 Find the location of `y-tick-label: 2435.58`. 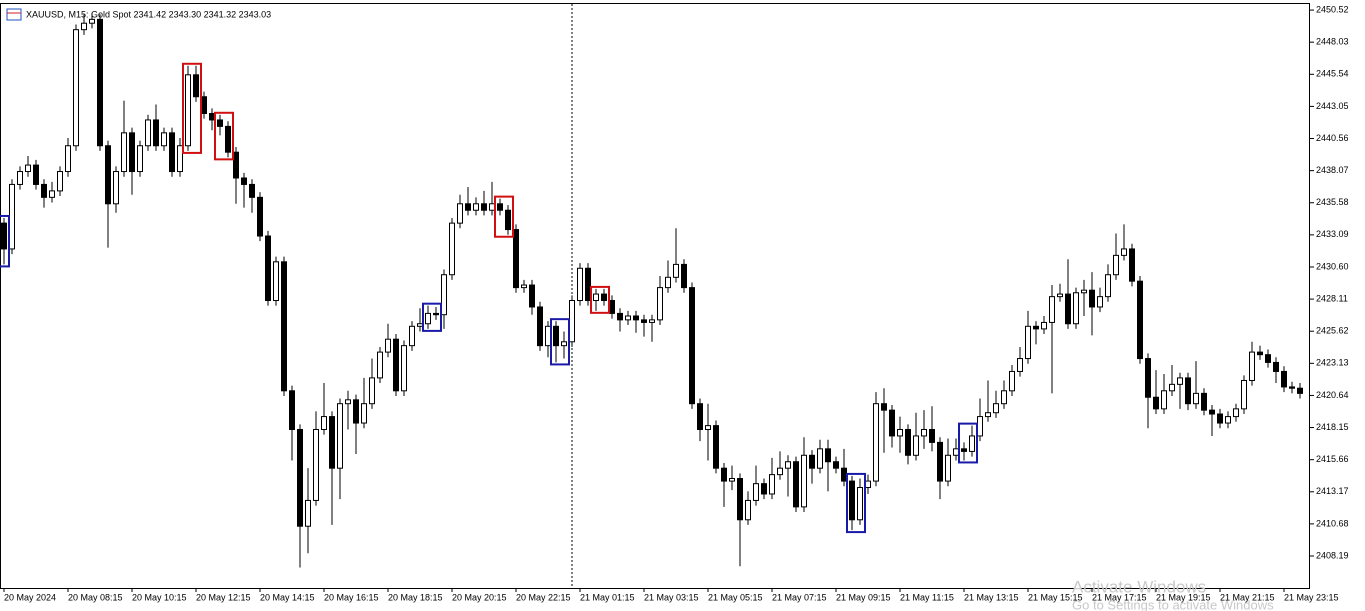

y-tick-label: 2435.58 is located at coordinates (1332, 202).